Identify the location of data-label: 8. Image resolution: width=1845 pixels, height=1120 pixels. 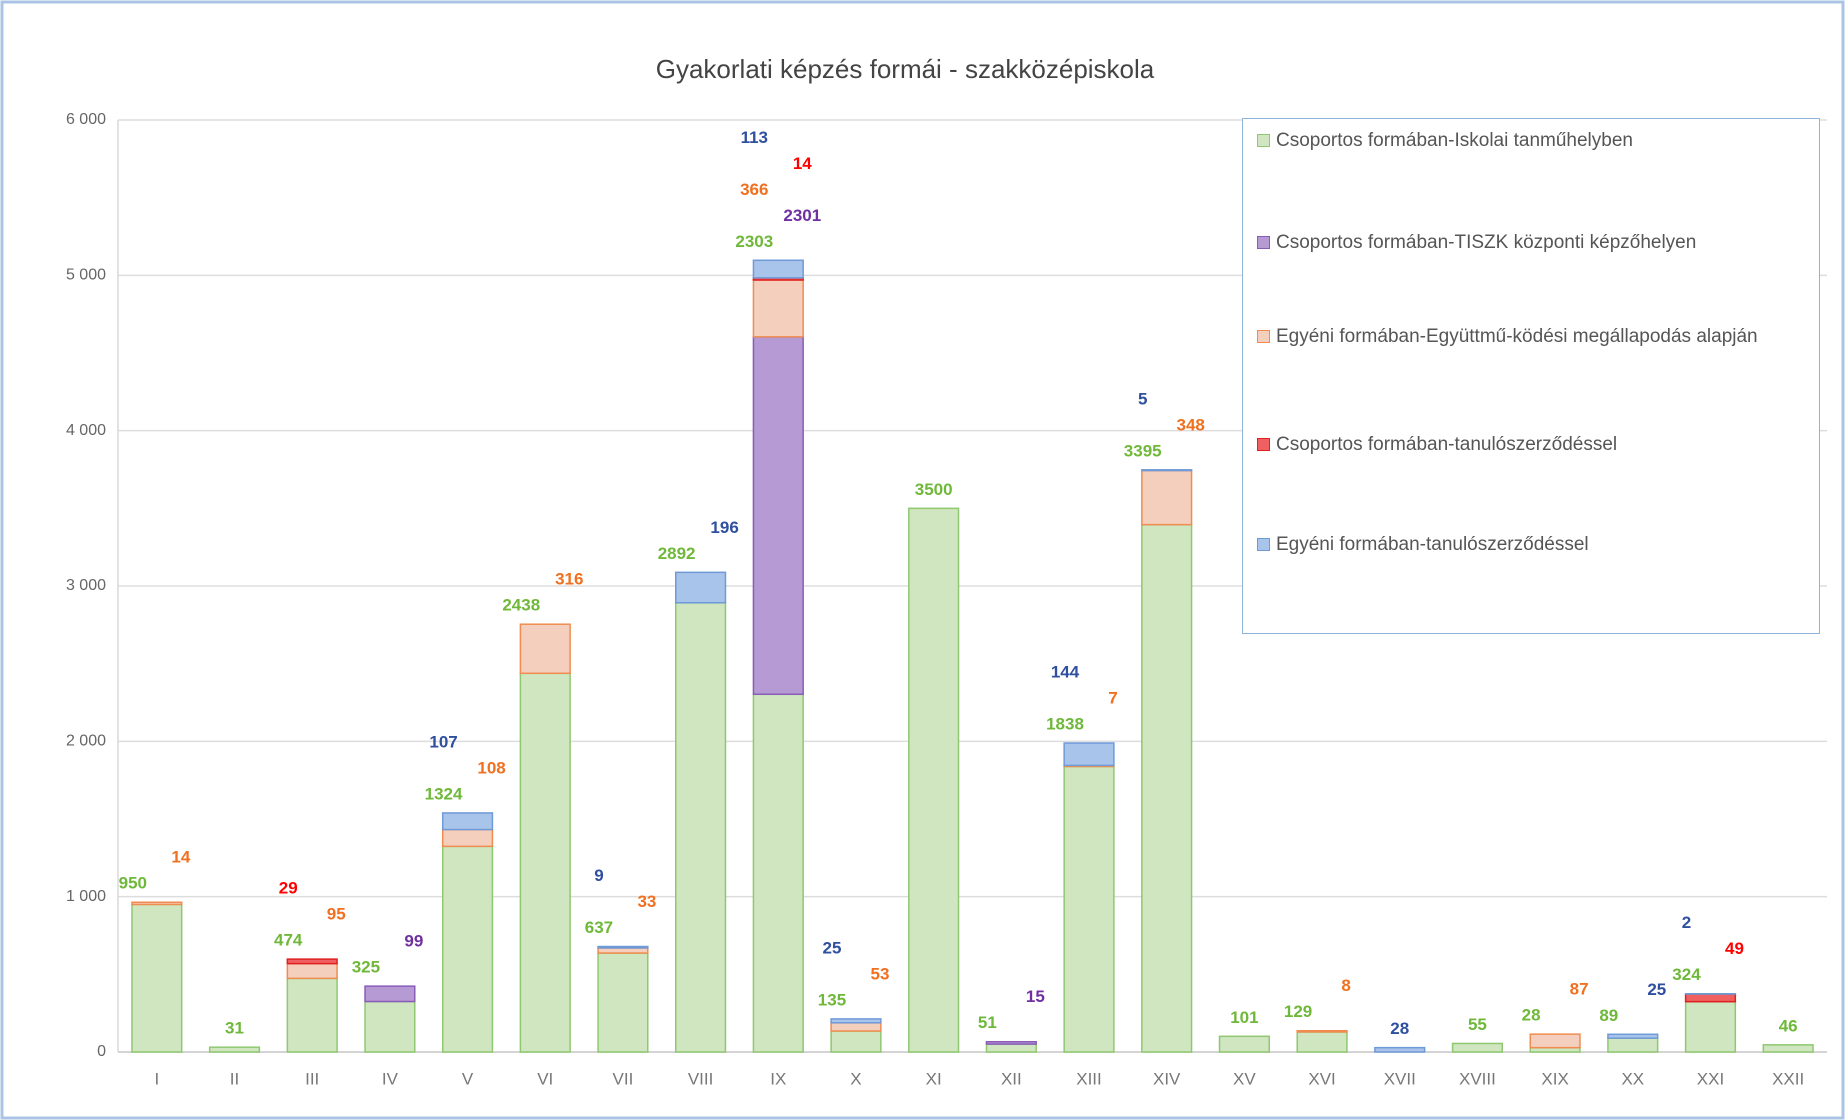
(1345, 985).